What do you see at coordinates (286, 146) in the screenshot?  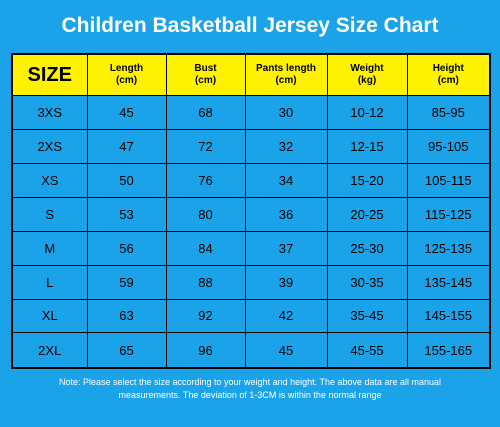 I see `cell-pants-length: 32` at bounding box center [286, 146].